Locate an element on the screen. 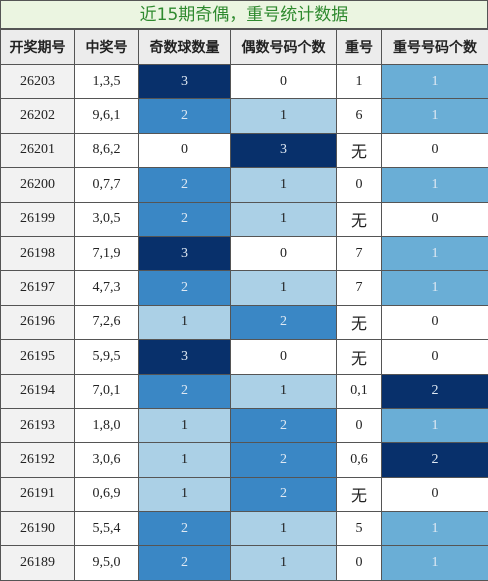 The image size is (488, 581). table-cell: 26189 is located at coordinates (38, 563).